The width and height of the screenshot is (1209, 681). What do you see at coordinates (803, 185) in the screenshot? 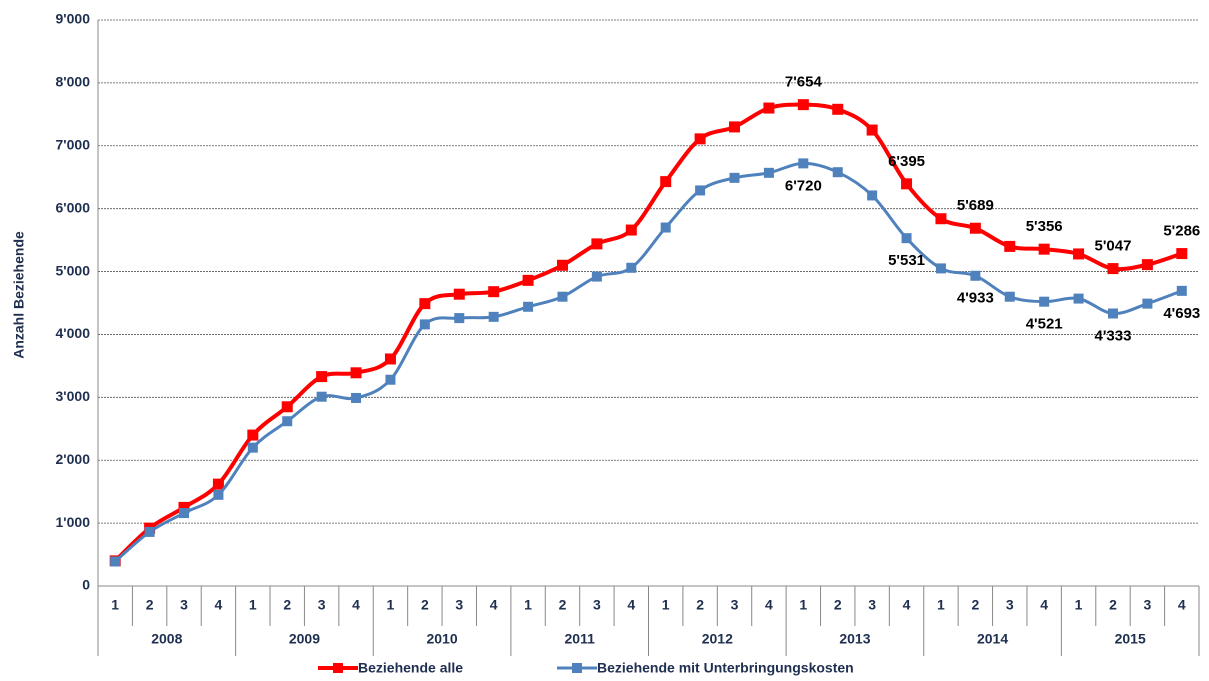
I see `data-label: 6'720` at bounding box center [803, 185].